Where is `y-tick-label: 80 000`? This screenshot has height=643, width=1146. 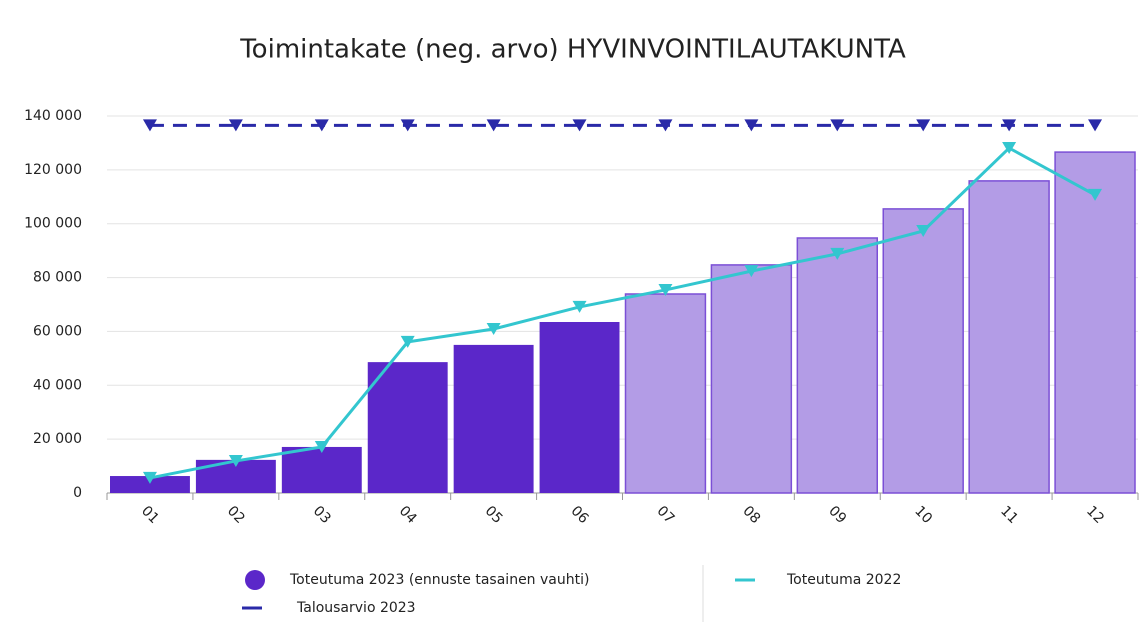 y-tick-label: 80 000 is located at coordinates (57, 278).